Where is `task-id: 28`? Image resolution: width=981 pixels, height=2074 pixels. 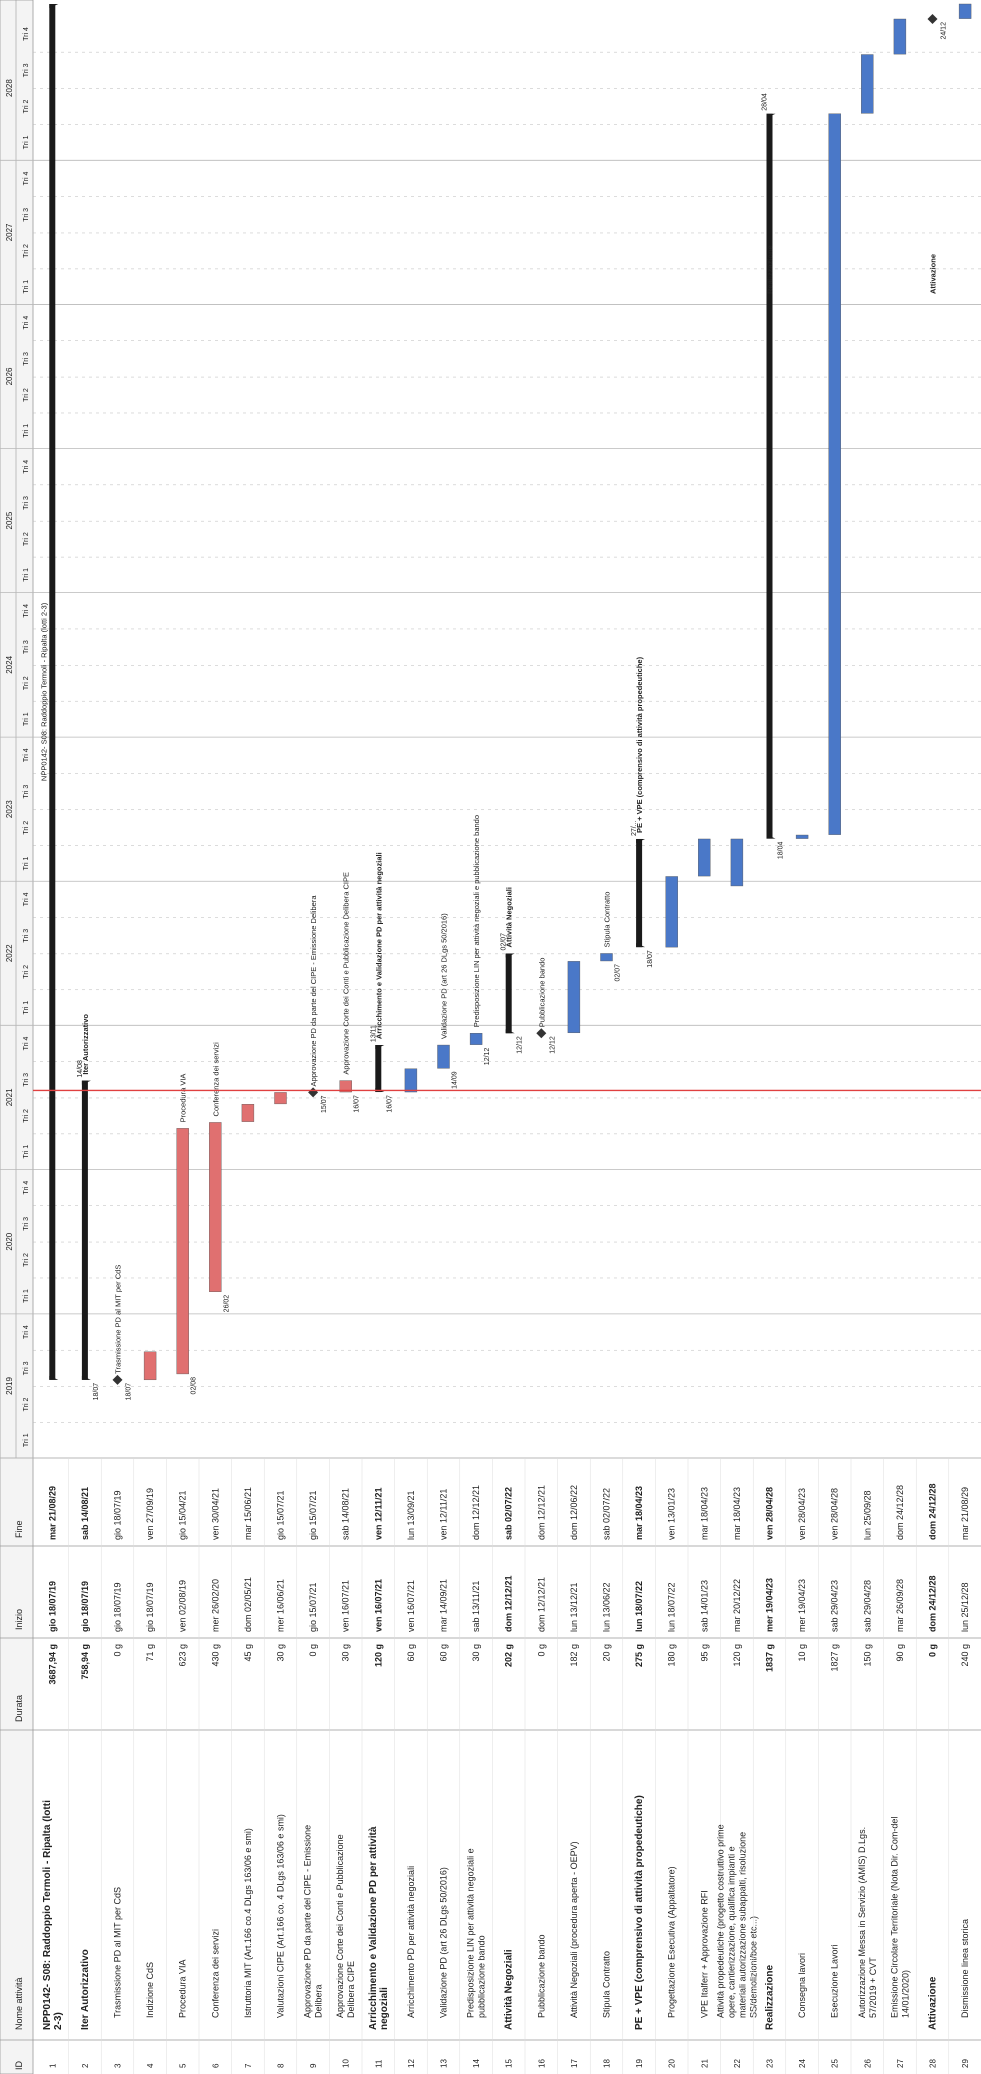 task-id: 28 is located at coordinates (933, 2063).